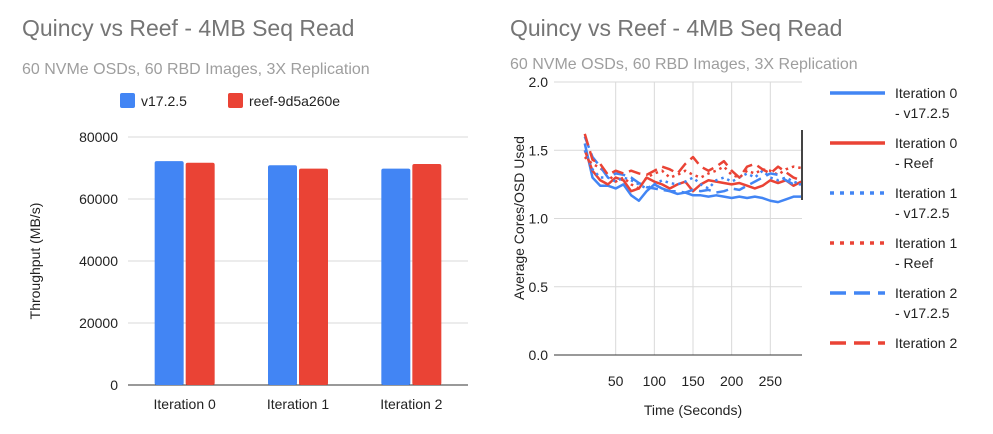 The width and height of the screenshot is (993, 434). I want to click on line-chart-title: Quincy vs Reef - 4MB Seq Read, so click(676, 28).